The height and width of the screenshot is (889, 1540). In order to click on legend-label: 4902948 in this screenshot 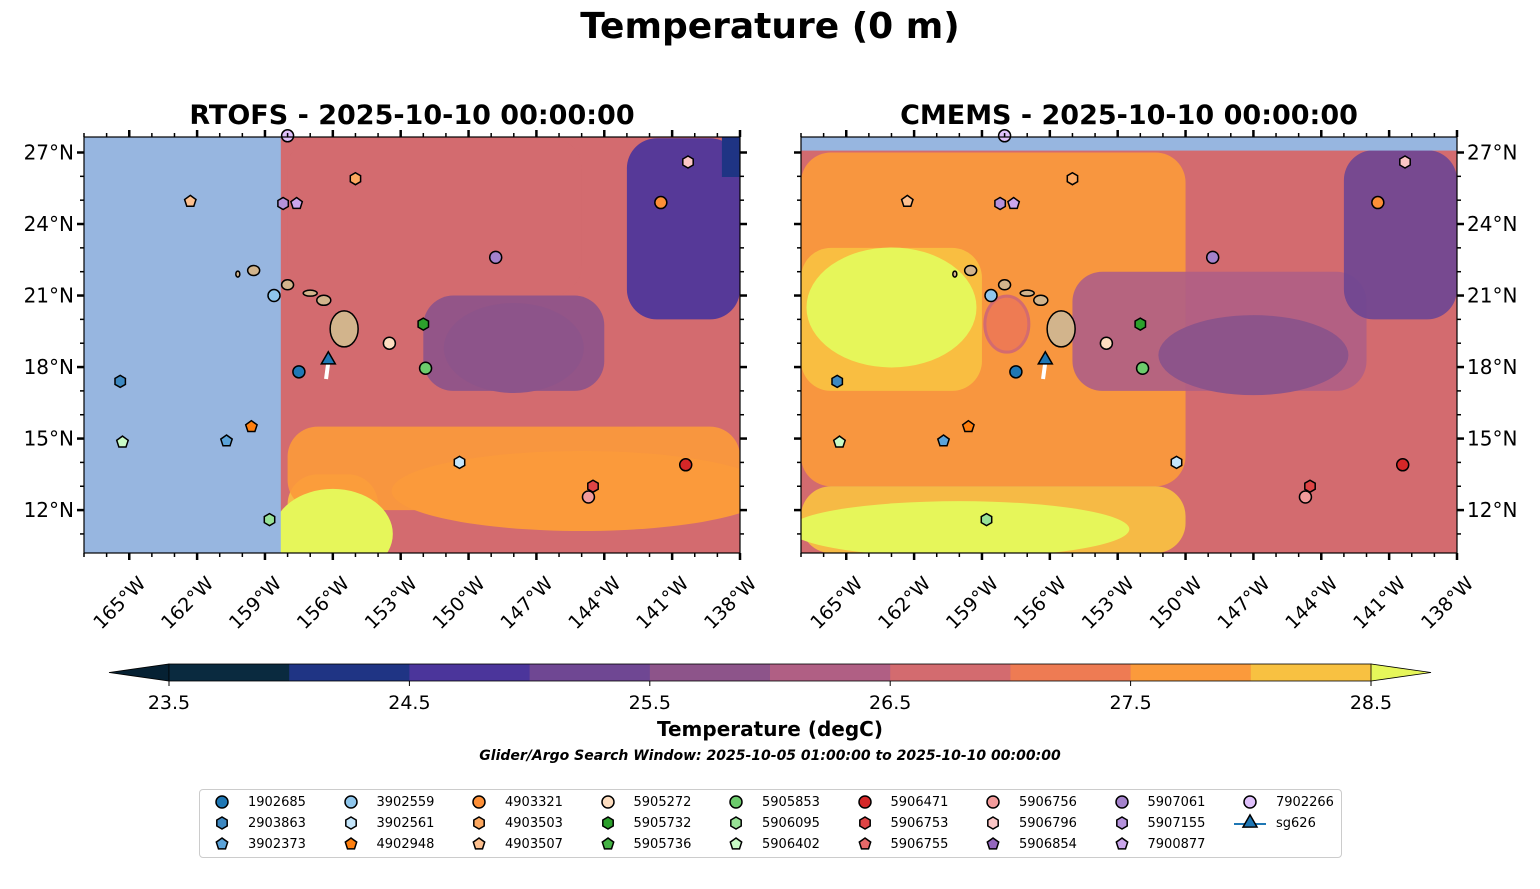, I will do `click(405, 844)`.